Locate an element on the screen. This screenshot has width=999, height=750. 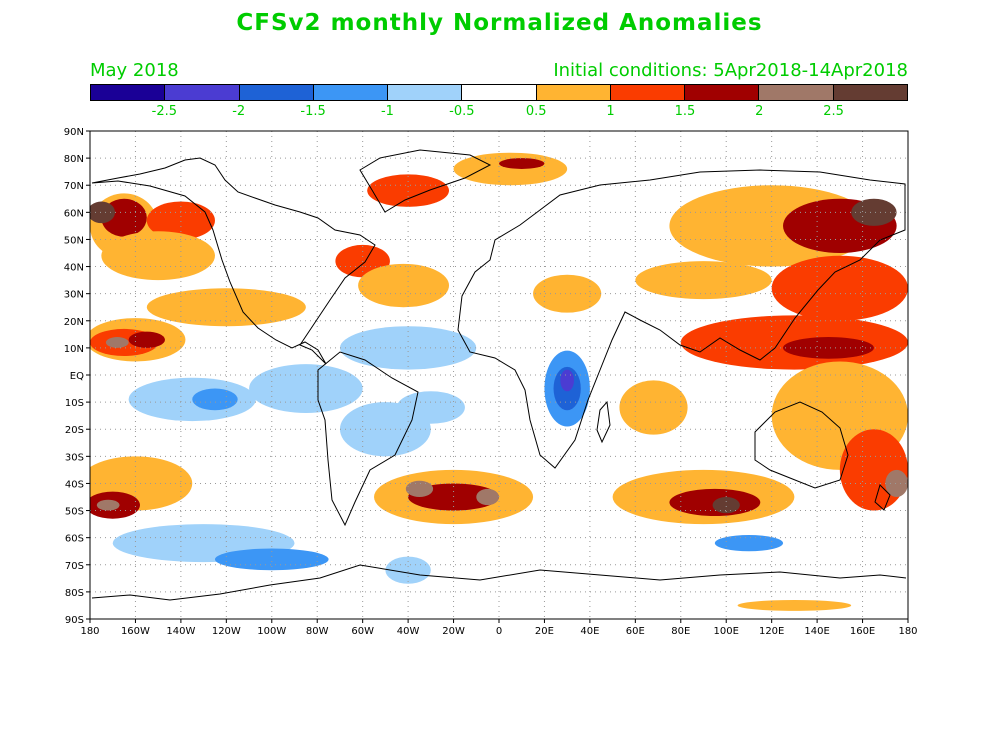
lon-label: 0 is located at coordinates (499, 631).